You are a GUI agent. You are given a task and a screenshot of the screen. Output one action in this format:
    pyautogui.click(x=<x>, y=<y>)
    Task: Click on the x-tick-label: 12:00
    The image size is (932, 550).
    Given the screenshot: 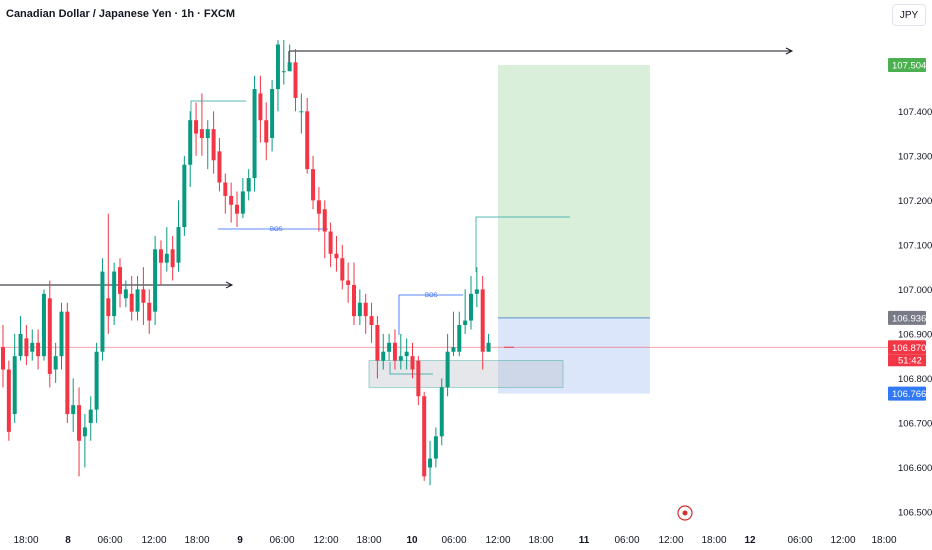 What is the action you would take?
    pyautogui.click(x=153, y=540)
    